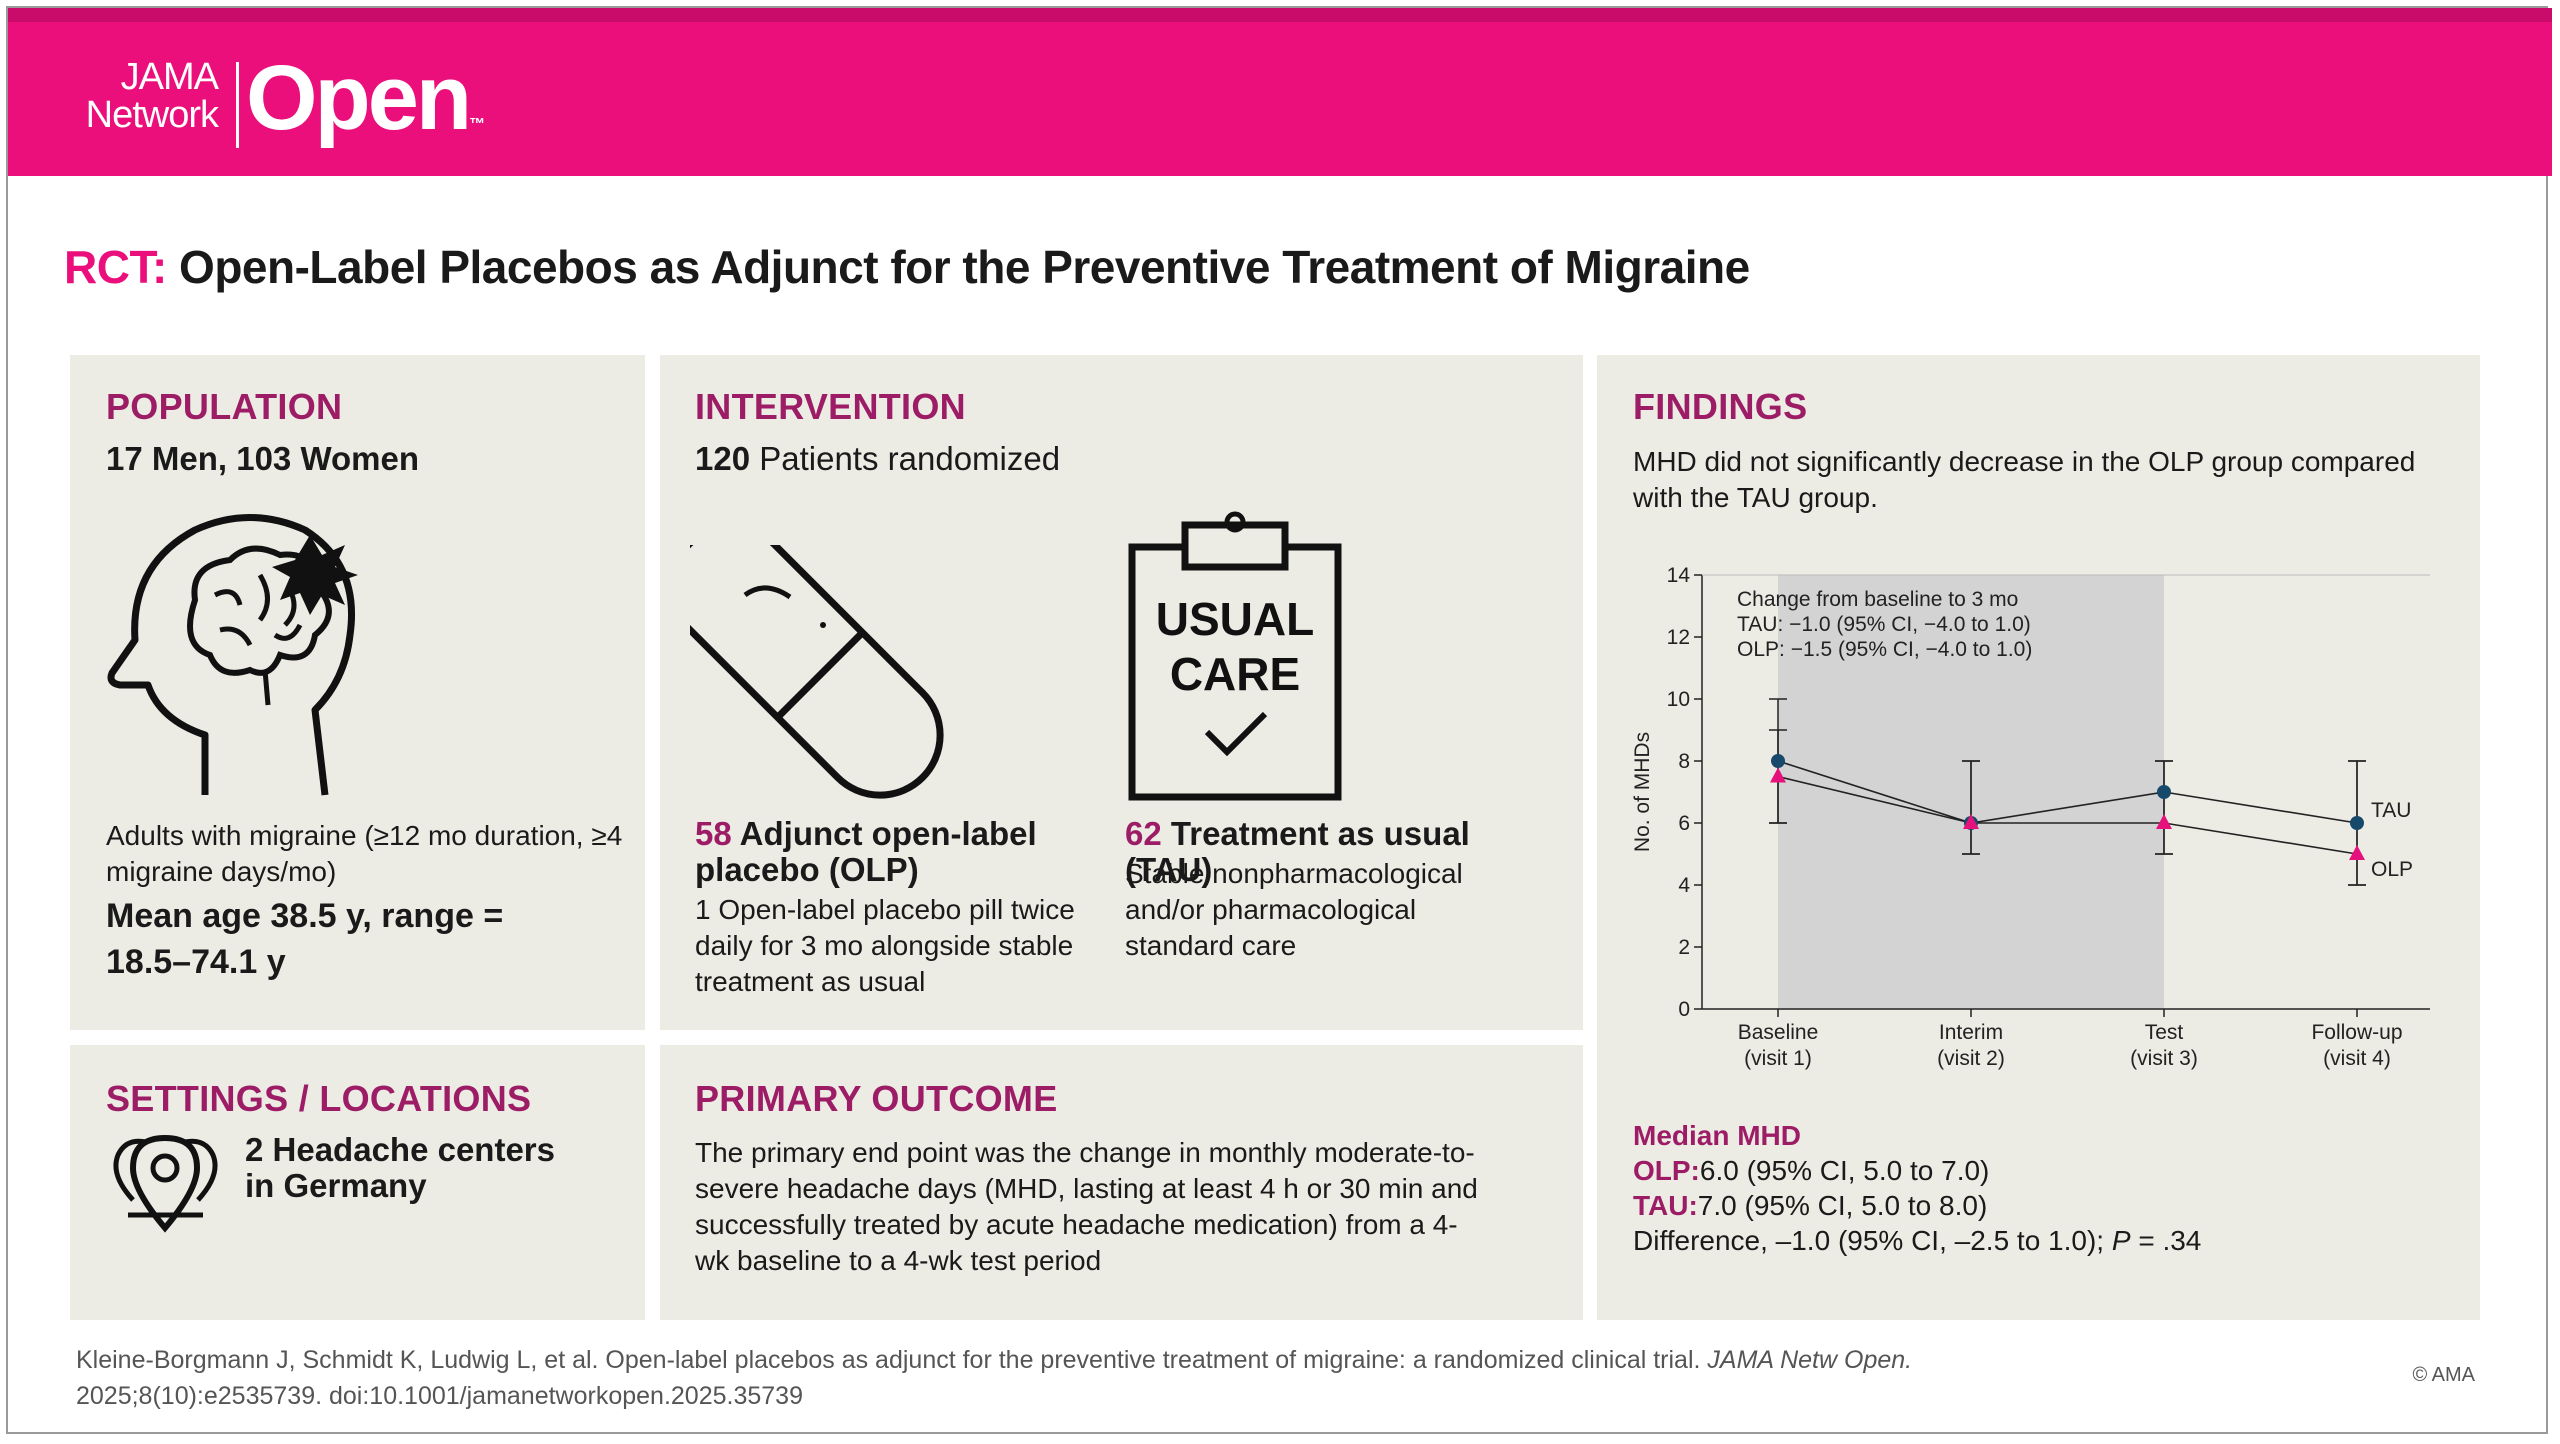  I want to click on series-label: OLP, so click(2392, 869).